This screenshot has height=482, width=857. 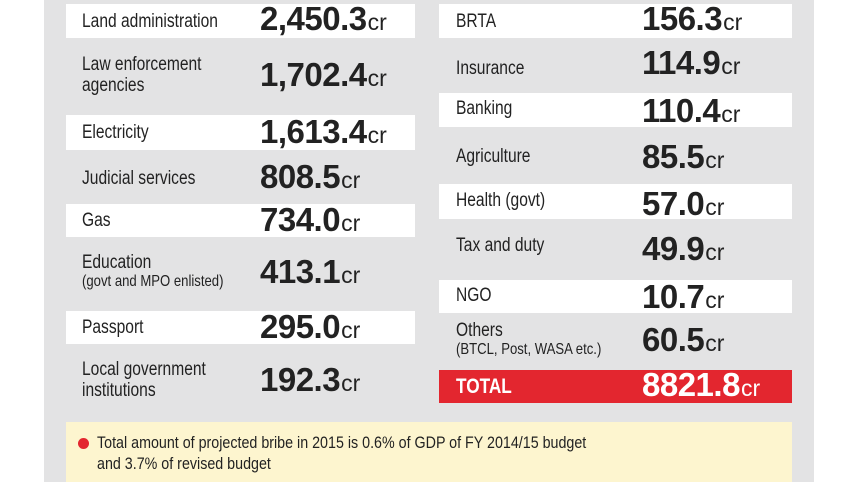 I want to click on row-label: Land administration, so click(x=150, y=21).